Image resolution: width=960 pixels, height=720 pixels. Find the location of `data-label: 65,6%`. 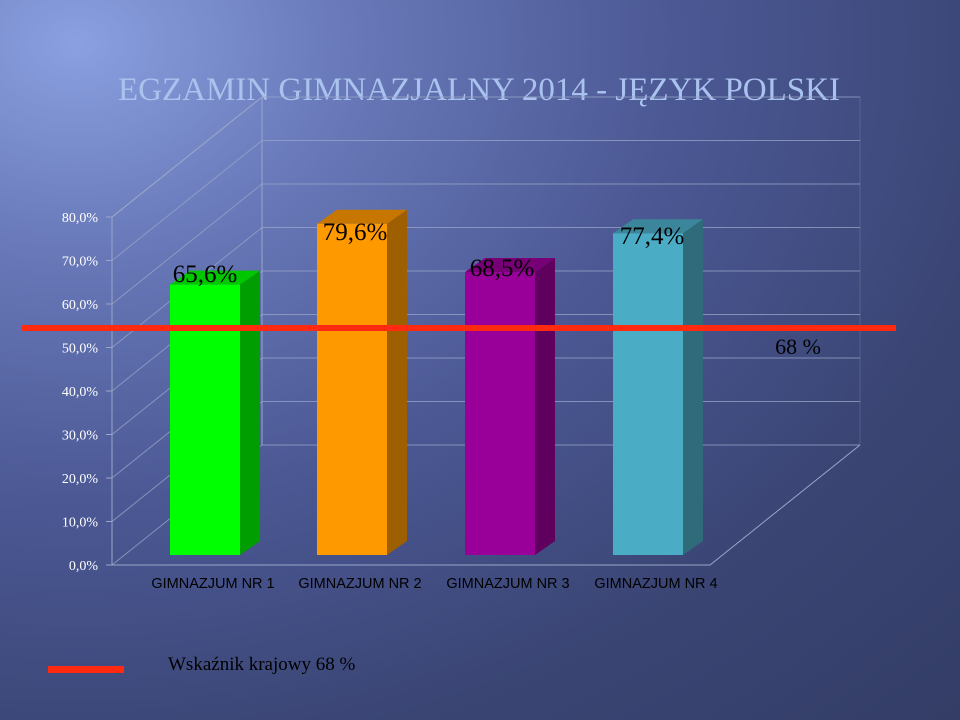

data-label: 65,6% is located at coordinates (205, 274).